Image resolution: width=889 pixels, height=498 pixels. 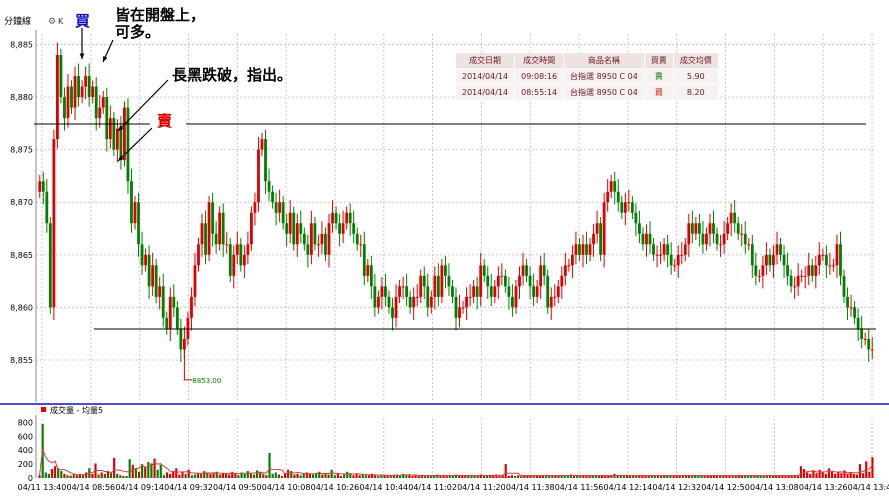 I want to click on y-tick-label: 8,860, so click(x=21, y=307).